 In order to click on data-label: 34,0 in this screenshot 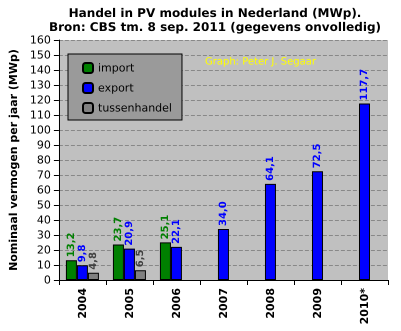, I will do `click(223, 213)`.